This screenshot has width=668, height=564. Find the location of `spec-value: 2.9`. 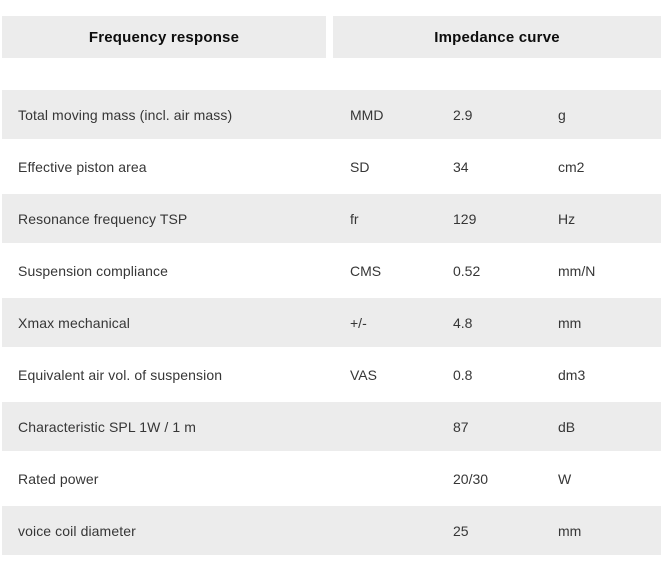

spec-value: 2.9 is located at coordinates (463, 114).